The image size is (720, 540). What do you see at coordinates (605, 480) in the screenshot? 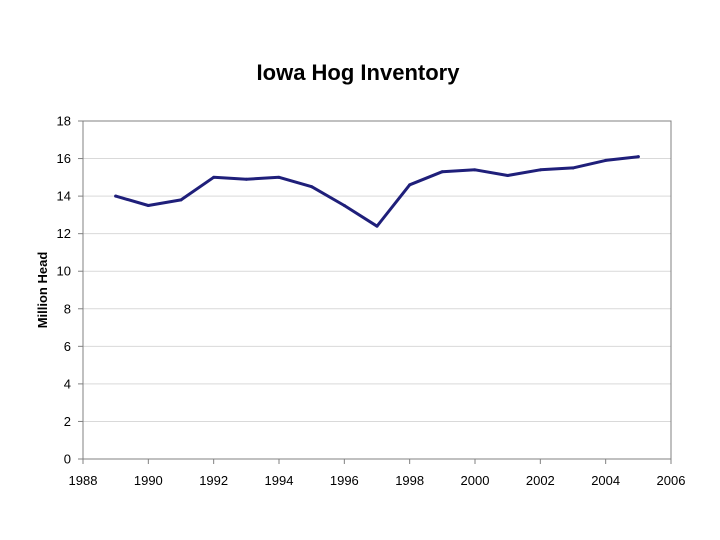
I see `x-tick-label: 2004` at bounding box center [605, 480].